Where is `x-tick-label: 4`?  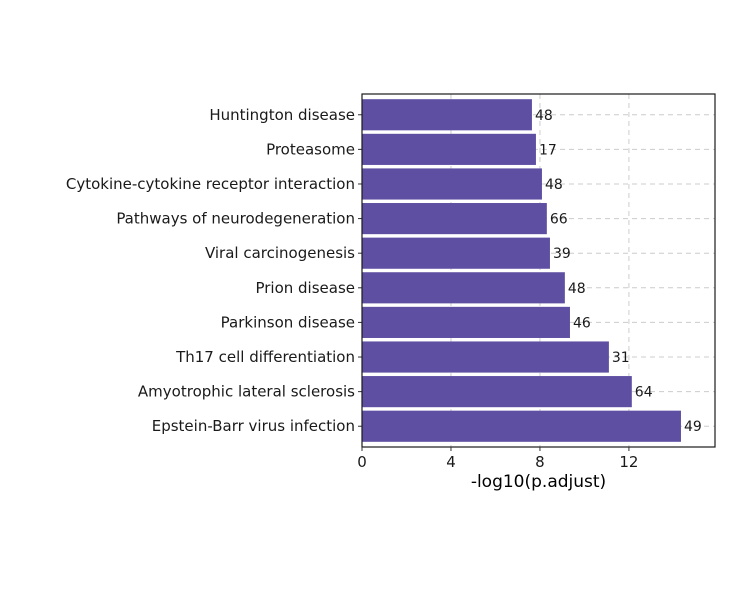 x-tick-label: 4 is located at coordinates (451, 462).